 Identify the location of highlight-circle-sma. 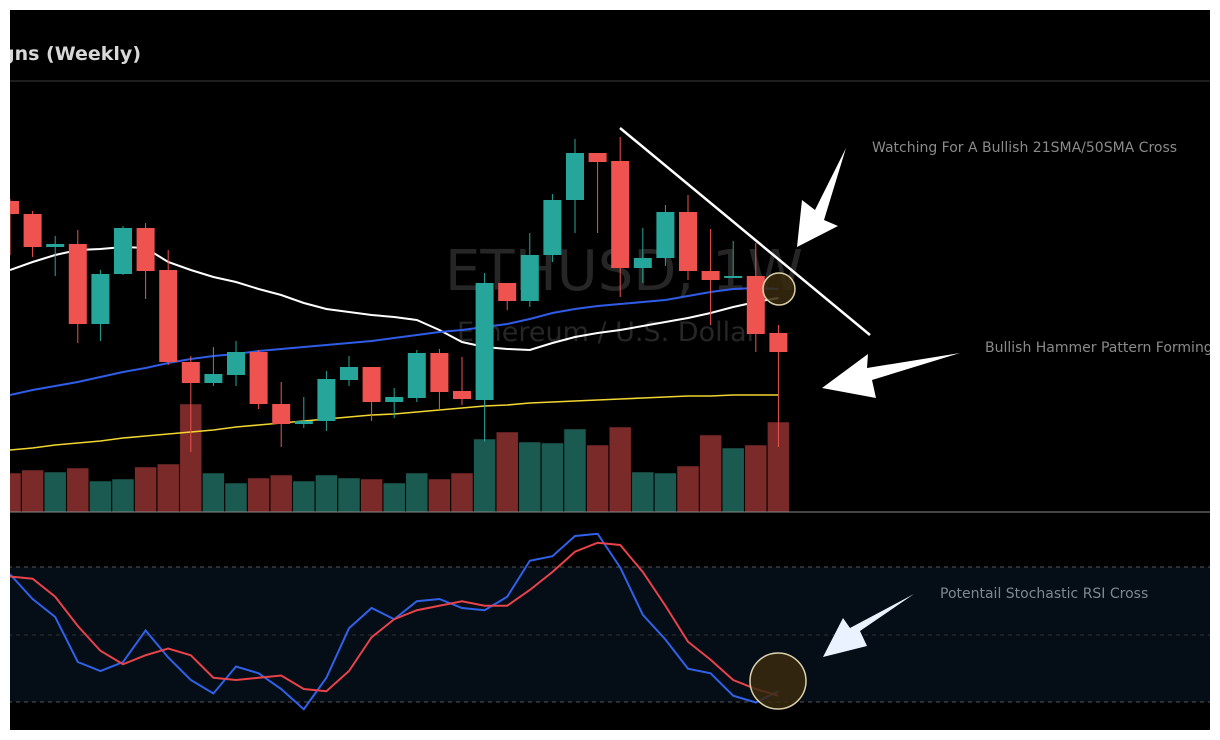
(779, 289).